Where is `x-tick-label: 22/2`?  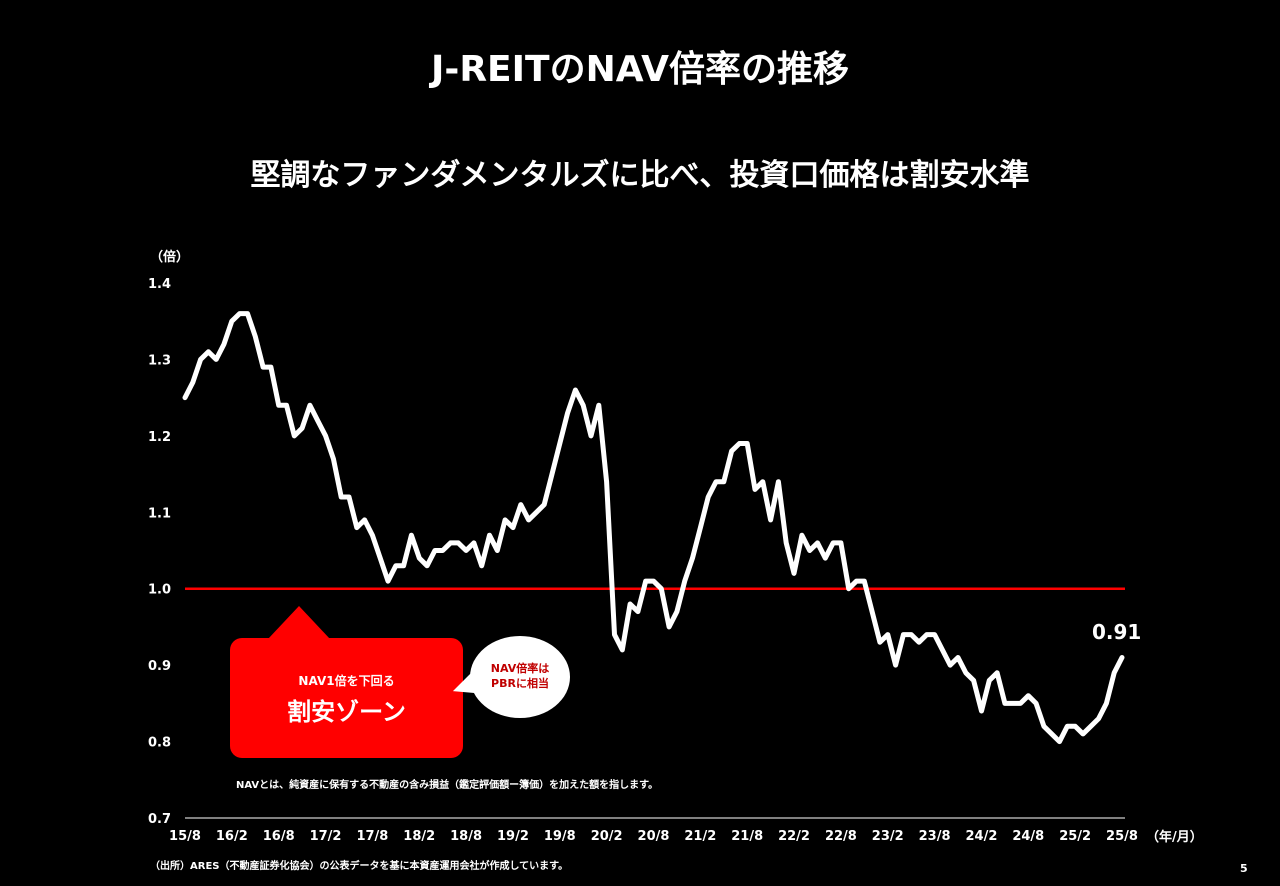
x-tick-label: 22/2 is located at coordinates (794, 836).